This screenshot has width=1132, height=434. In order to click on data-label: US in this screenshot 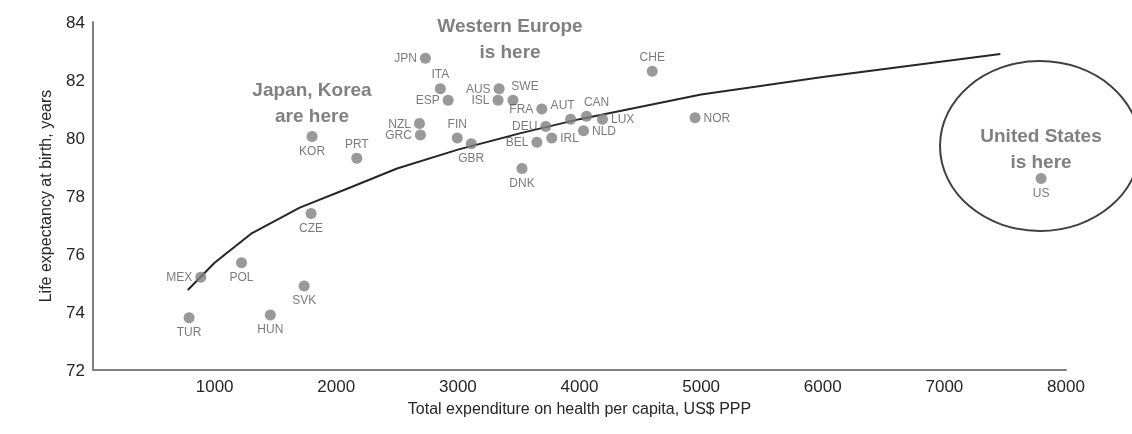, I will do `click(1041, 193)`.